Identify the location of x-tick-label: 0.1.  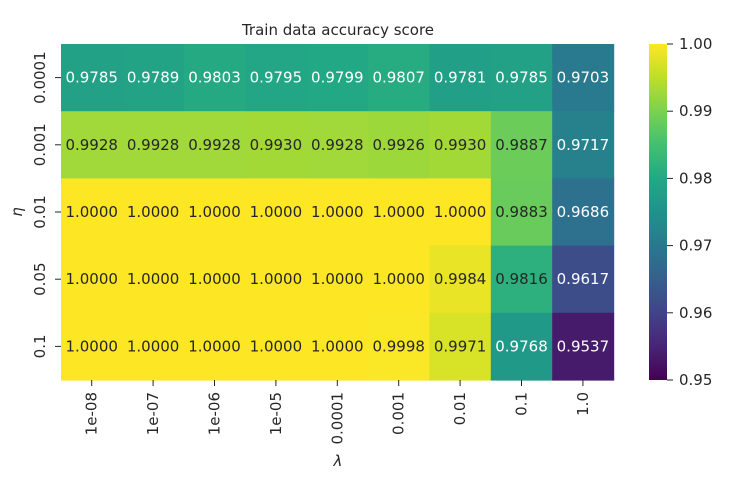
(522, 404).